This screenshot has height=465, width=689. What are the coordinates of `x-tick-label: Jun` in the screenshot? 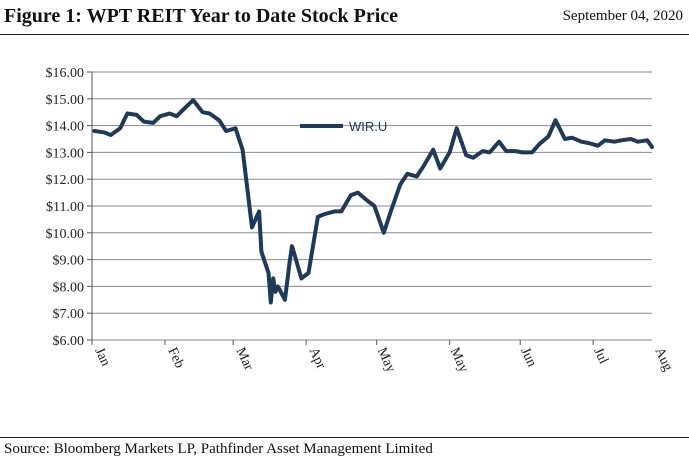 It's located at (528, 357).